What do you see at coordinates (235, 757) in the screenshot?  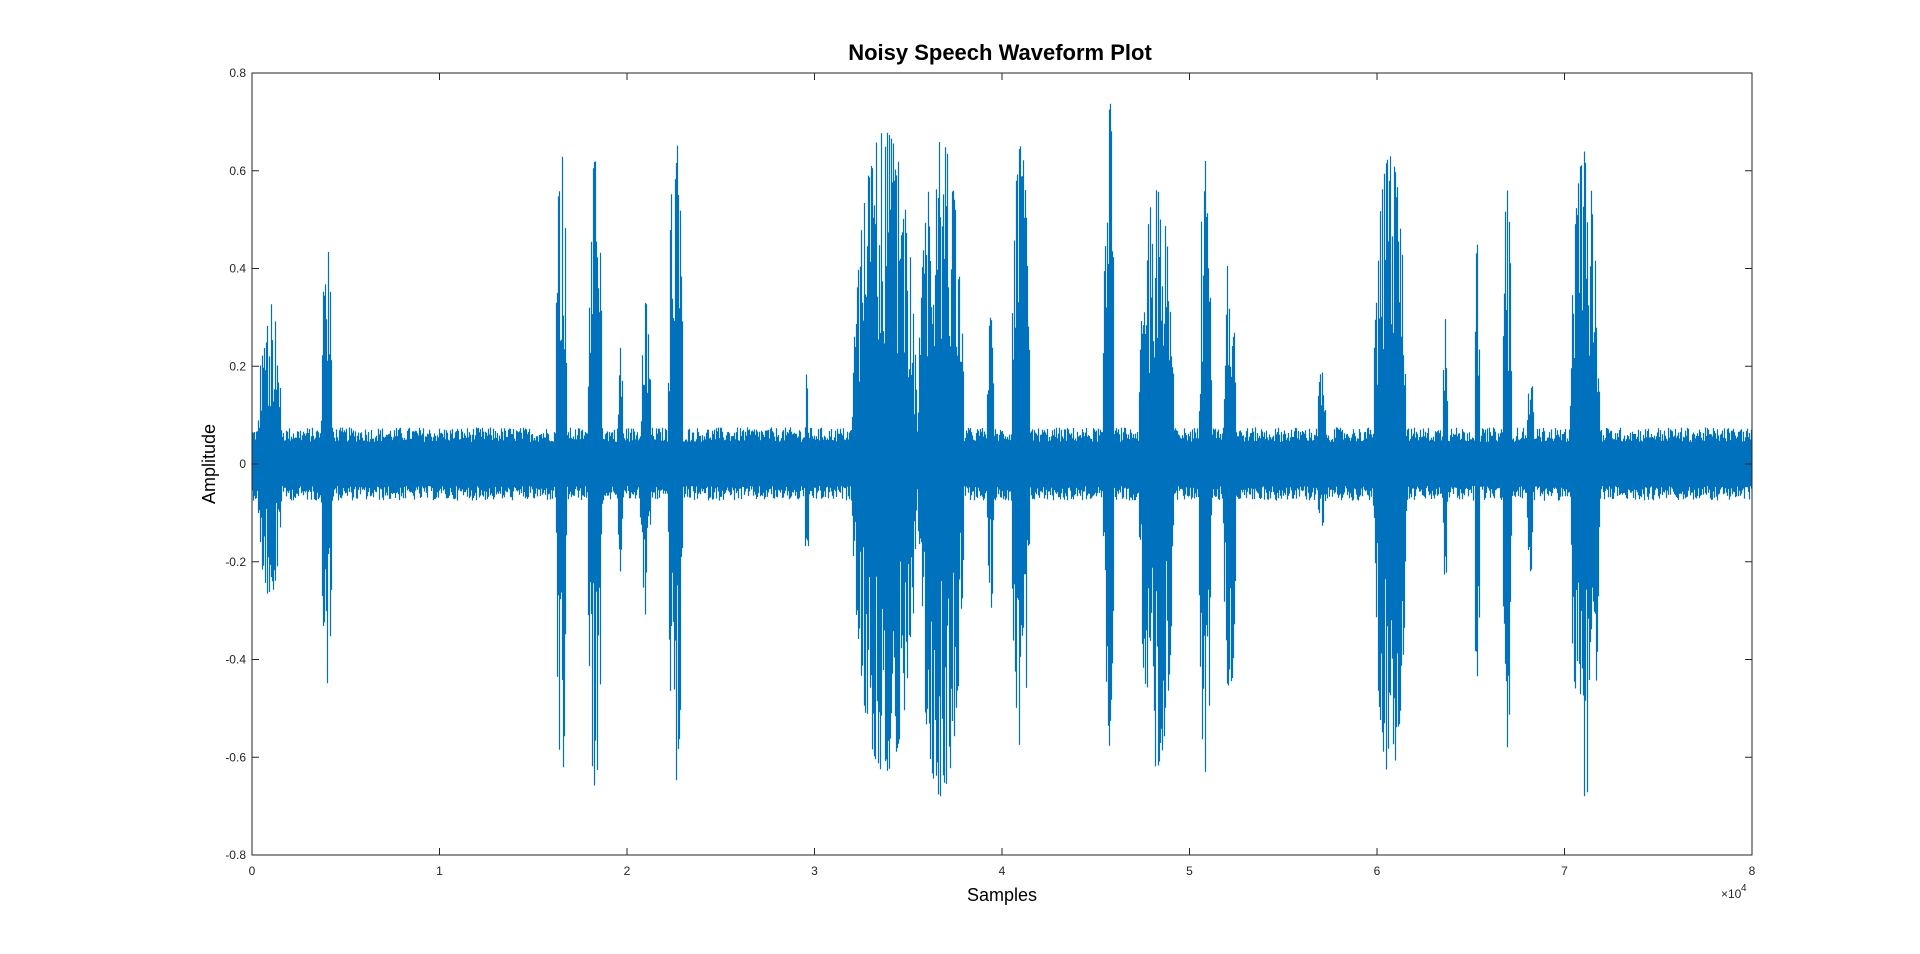 I see `y-tick-label: -0.6` at bounding box center [235, 757].